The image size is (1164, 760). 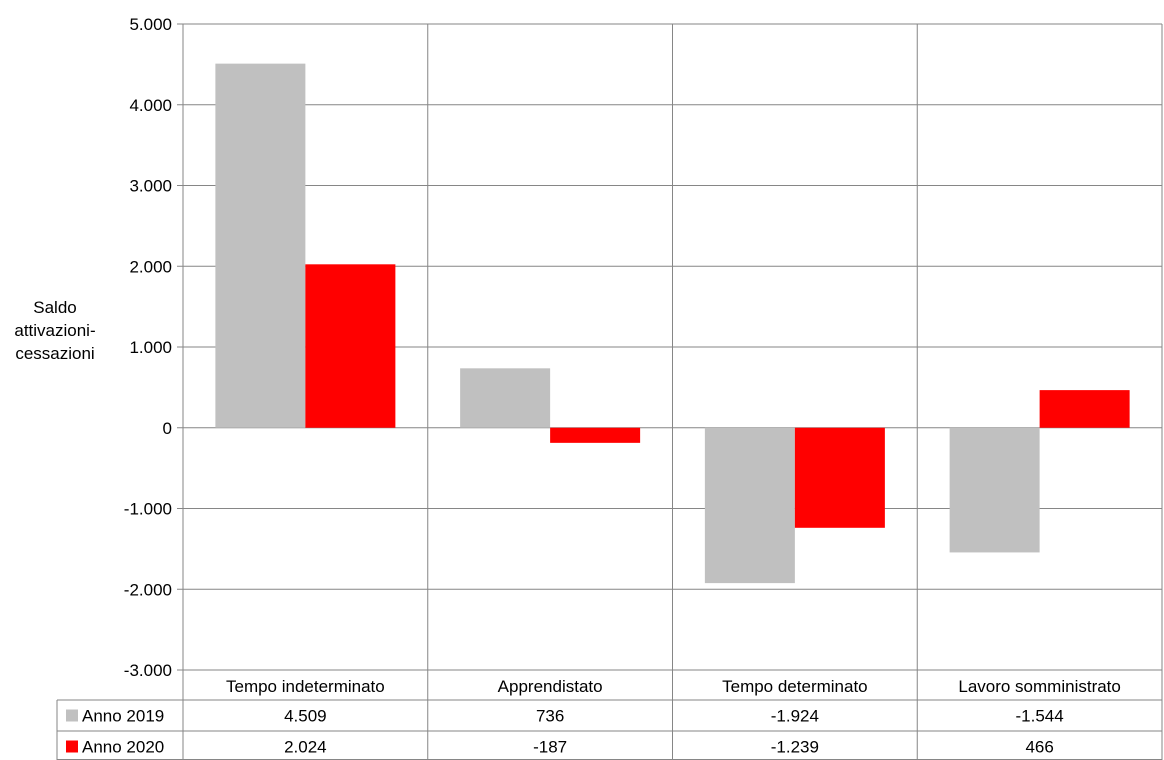 What do you see at coordinates (167, 428) in the screenshot?
I see `y-tick-label: 0` at bounding box center [167, 428].